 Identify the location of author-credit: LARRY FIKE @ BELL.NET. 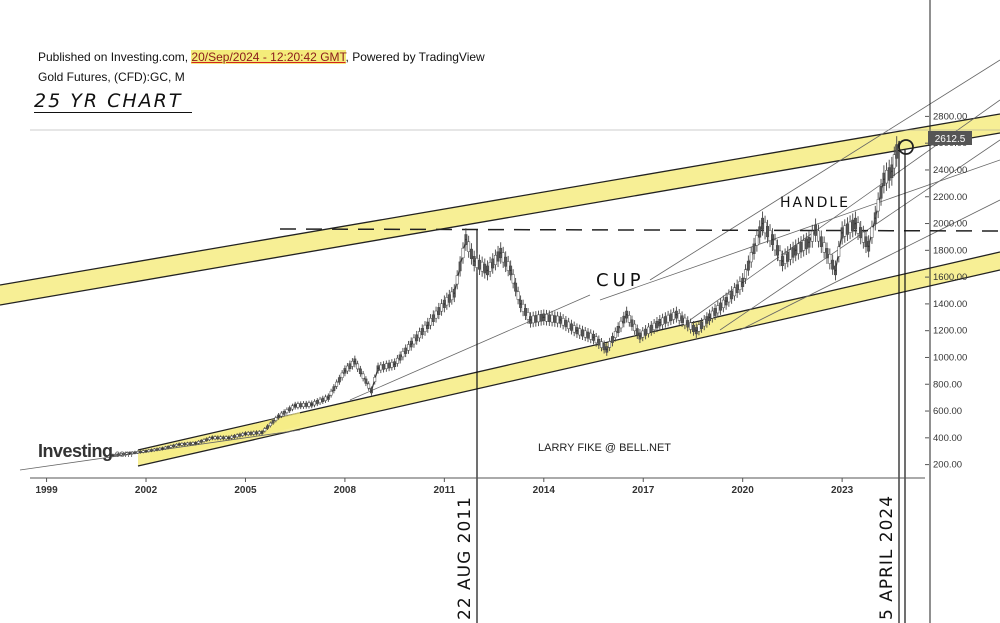
(605, 448).